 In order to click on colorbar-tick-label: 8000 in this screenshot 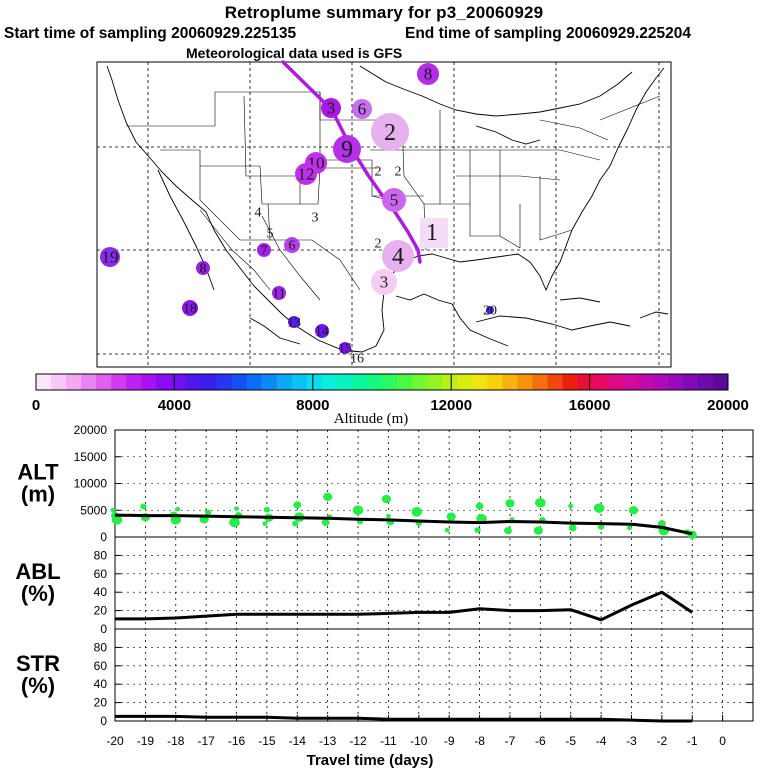, I will do `click(312, 405)`.